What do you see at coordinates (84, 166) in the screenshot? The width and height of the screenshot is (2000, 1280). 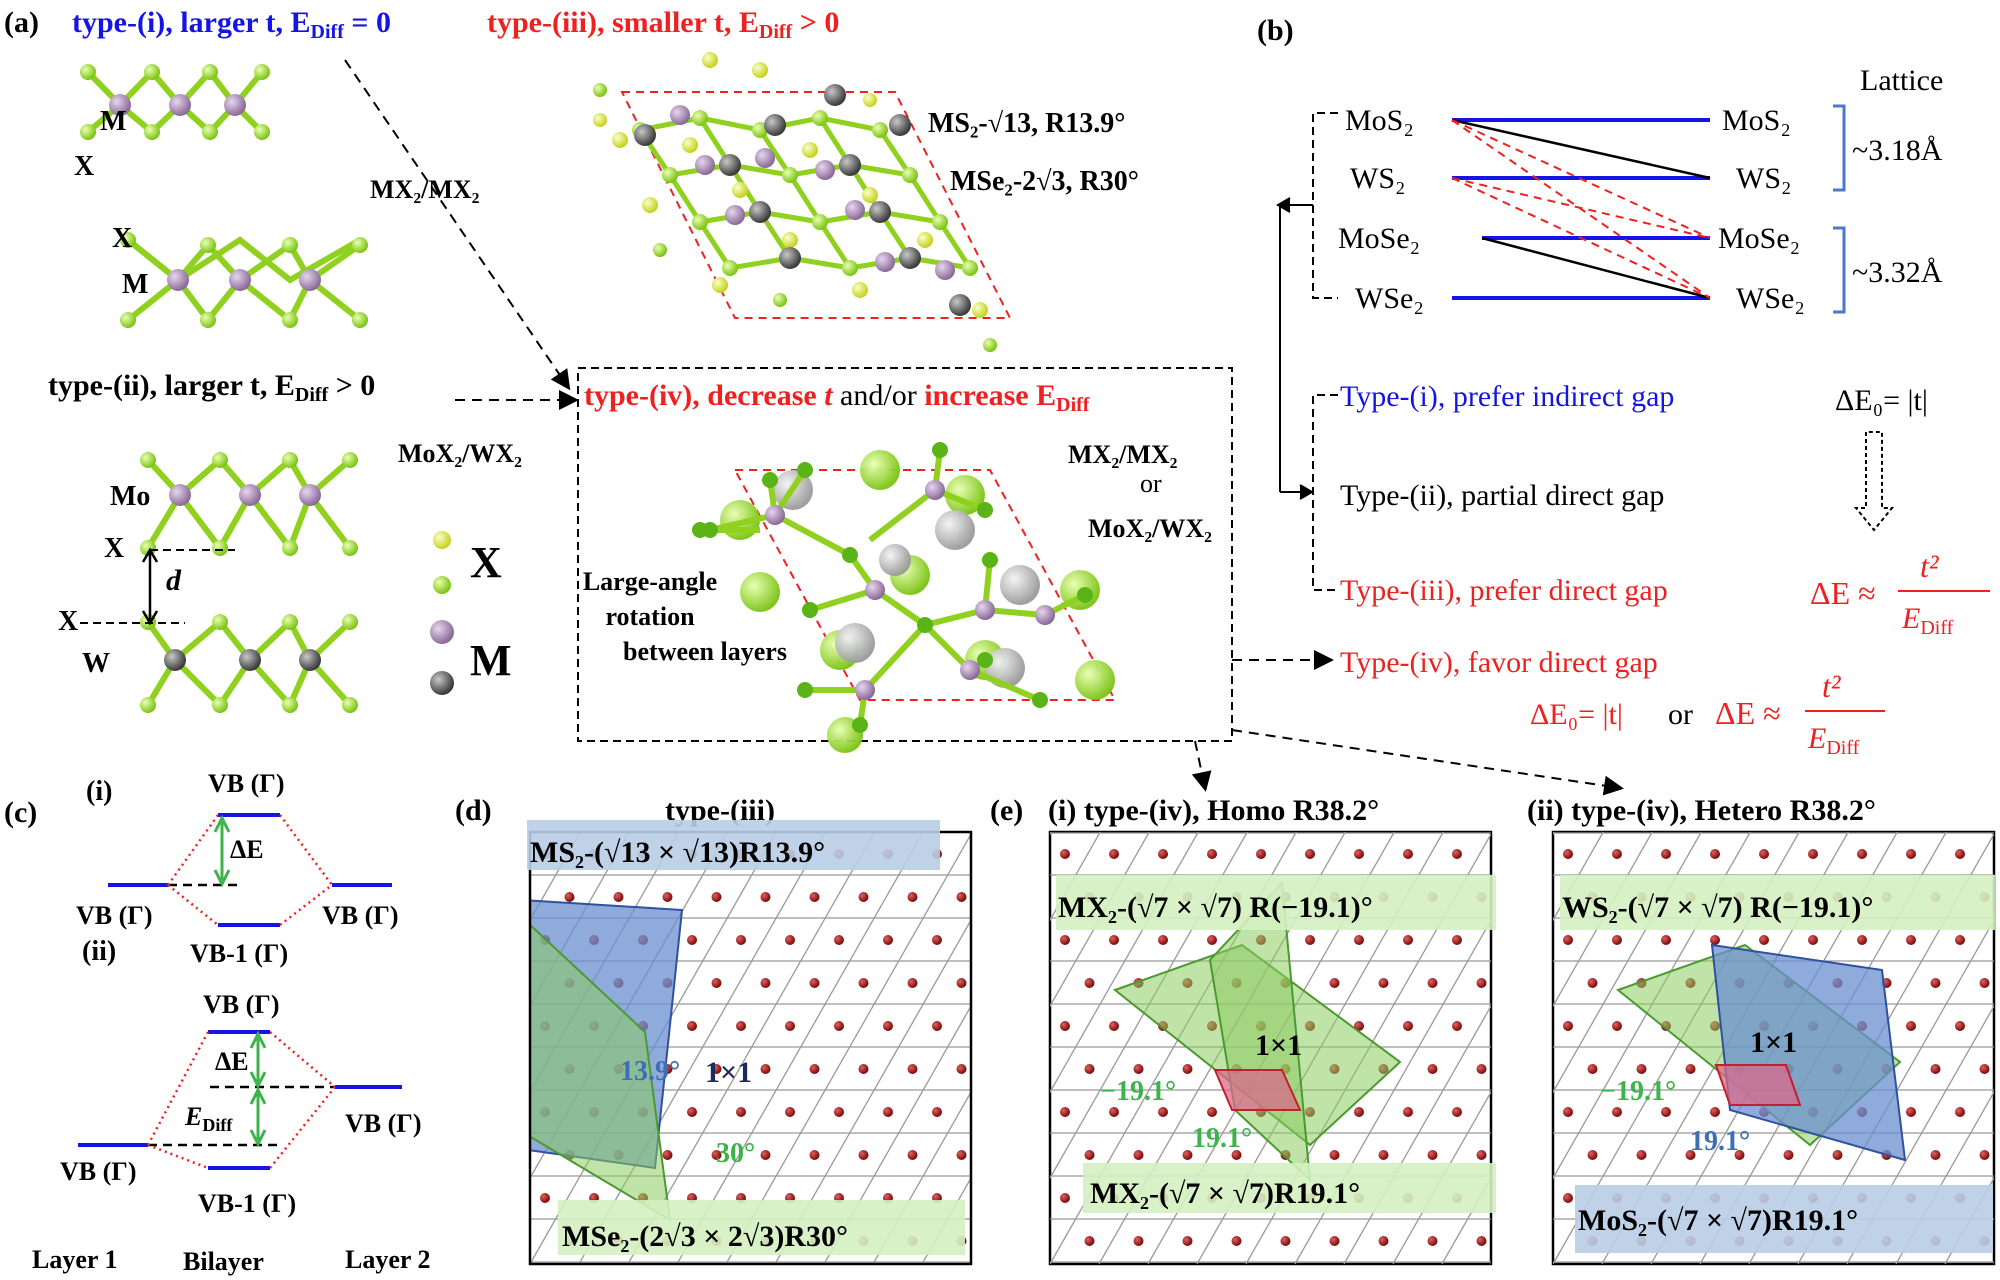 I see `atom-label-X-1: X` at bounding box center [84, 166].